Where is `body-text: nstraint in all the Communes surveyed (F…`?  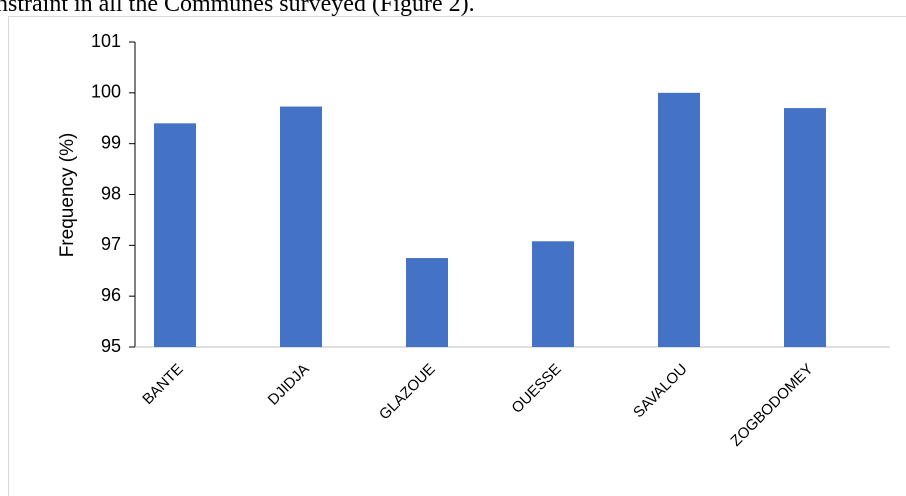 body-text: nstraint in all the Communes surveyed (F… is located at coordinates (237, 8).